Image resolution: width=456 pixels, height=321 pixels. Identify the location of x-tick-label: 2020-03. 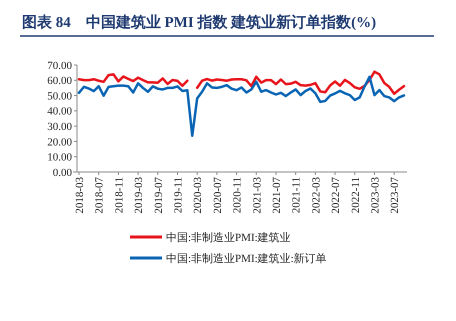
(198, 195).